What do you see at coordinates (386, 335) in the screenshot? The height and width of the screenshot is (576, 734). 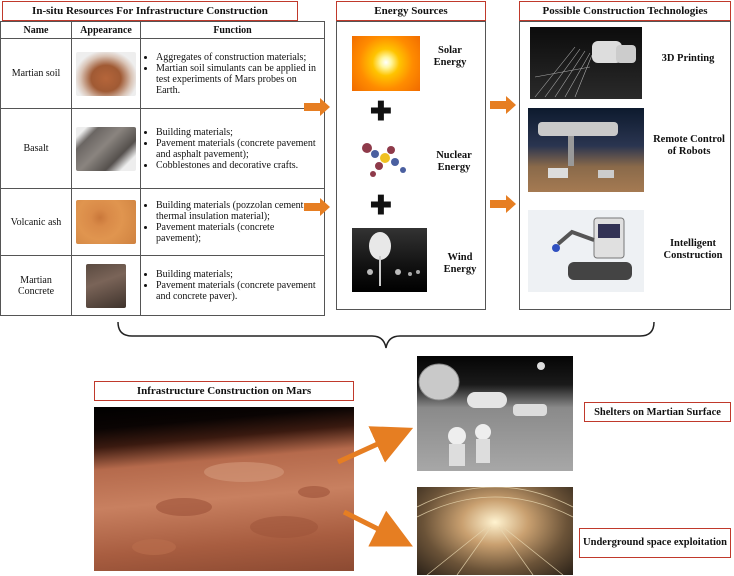 I see `brace` at bounding box center [386, 335].